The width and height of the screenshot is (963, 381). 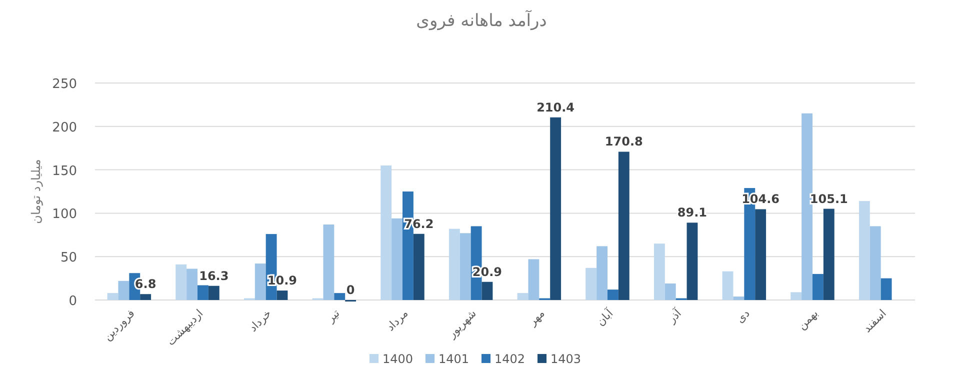 I want to click on x-tick-label: دی, so click(x=743, y=316).